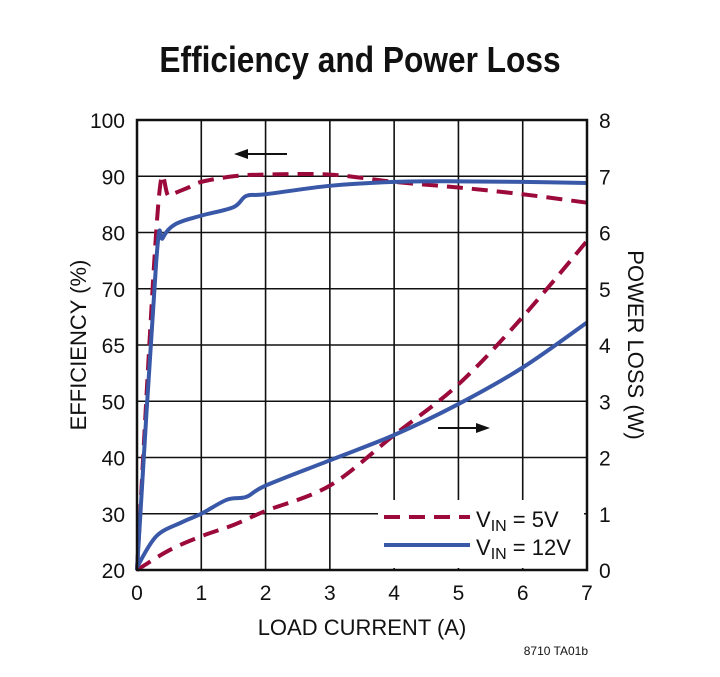 The width and height of the screenshot is (720, 677). What do you see at coordinates (523, 593) in the screenshot?
I see `x-tick-label: 6` at bounding box center [523, 593].